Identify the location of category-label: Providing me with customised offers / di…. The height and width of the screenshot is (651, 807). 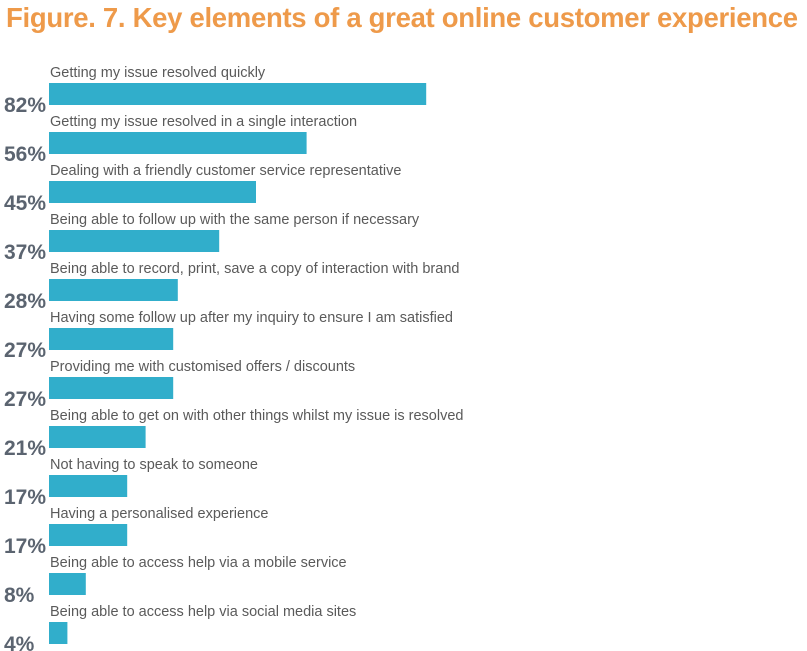
(202, 367).